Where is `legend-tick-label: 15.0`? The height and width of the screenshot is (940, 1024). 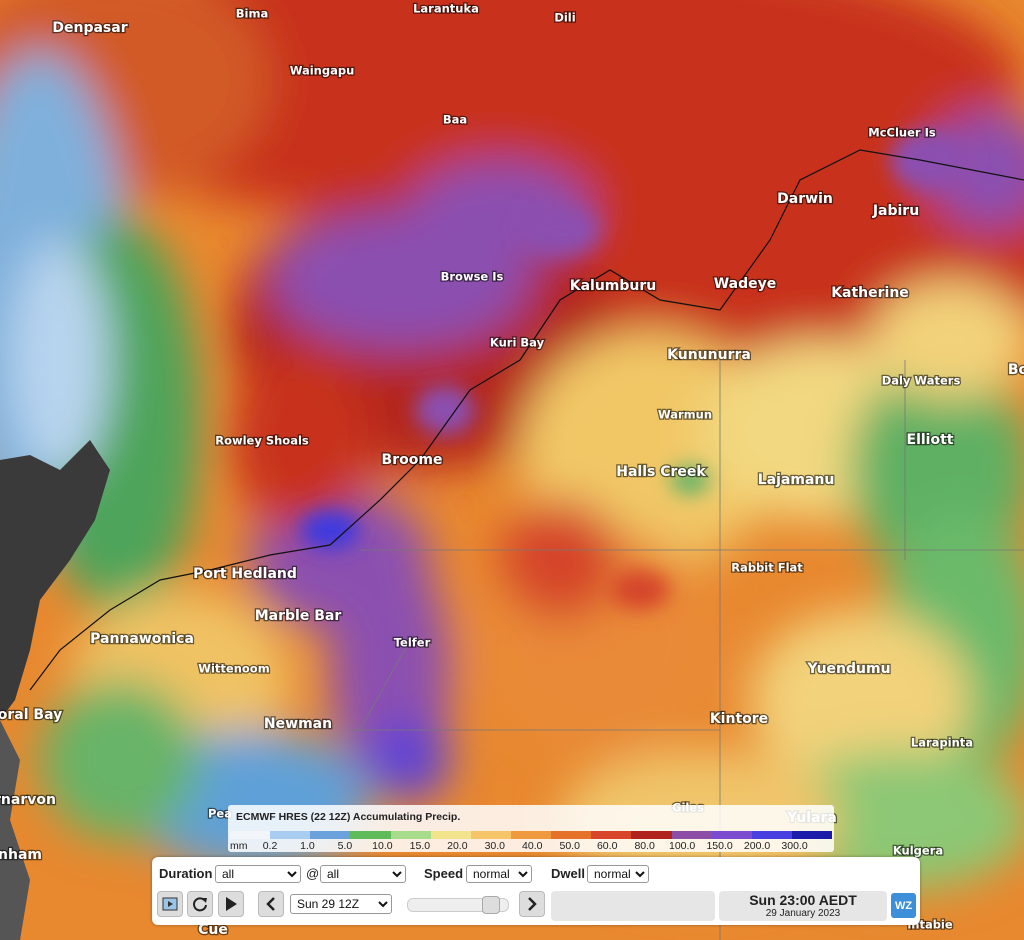 legend-tick-label: 15.0 is located at coordinates (420, 846).